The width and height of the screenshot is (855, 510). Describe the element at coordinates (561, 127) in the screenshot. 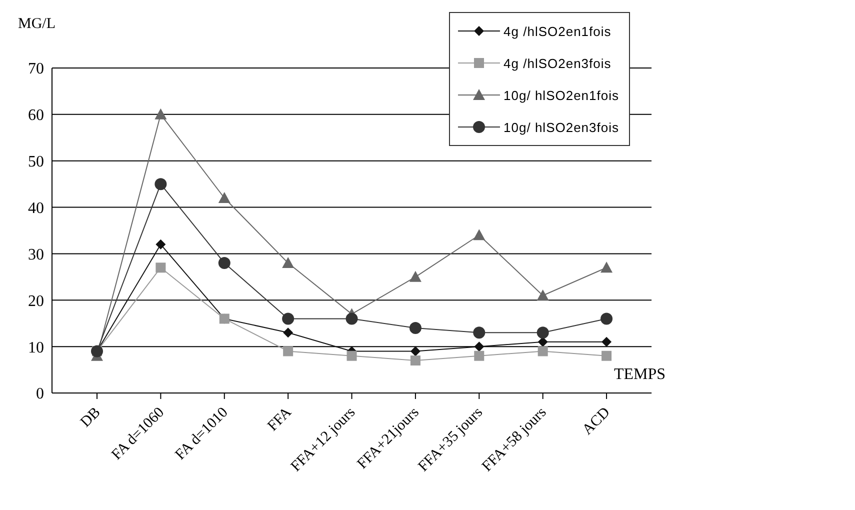

I see `legend-label: 10g/ hlSO2en3fois` at that location.